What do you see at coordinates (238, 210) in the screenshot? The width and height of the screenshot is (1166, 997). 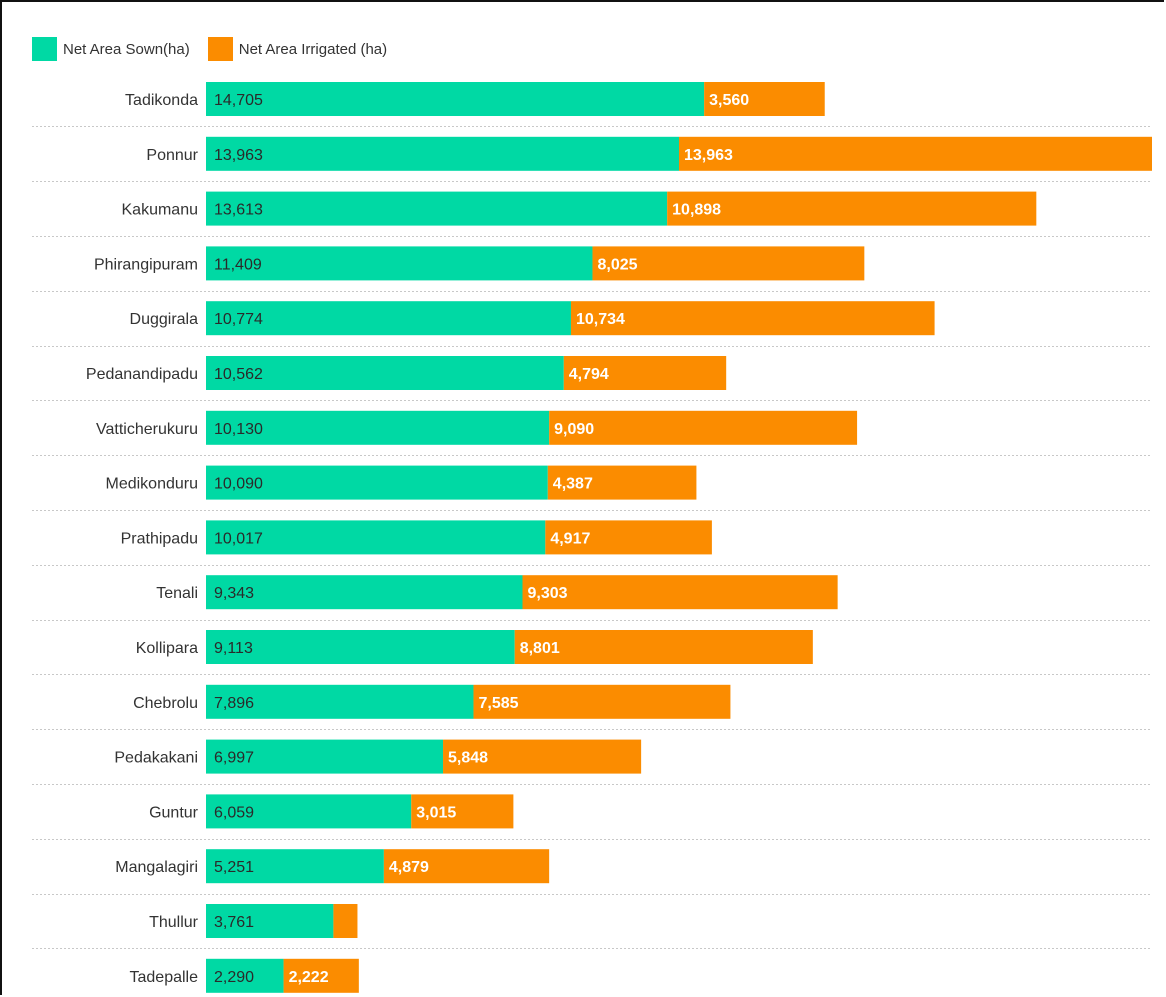 I see `data-label-sown: 13,613` at bounding box center [238, 210].